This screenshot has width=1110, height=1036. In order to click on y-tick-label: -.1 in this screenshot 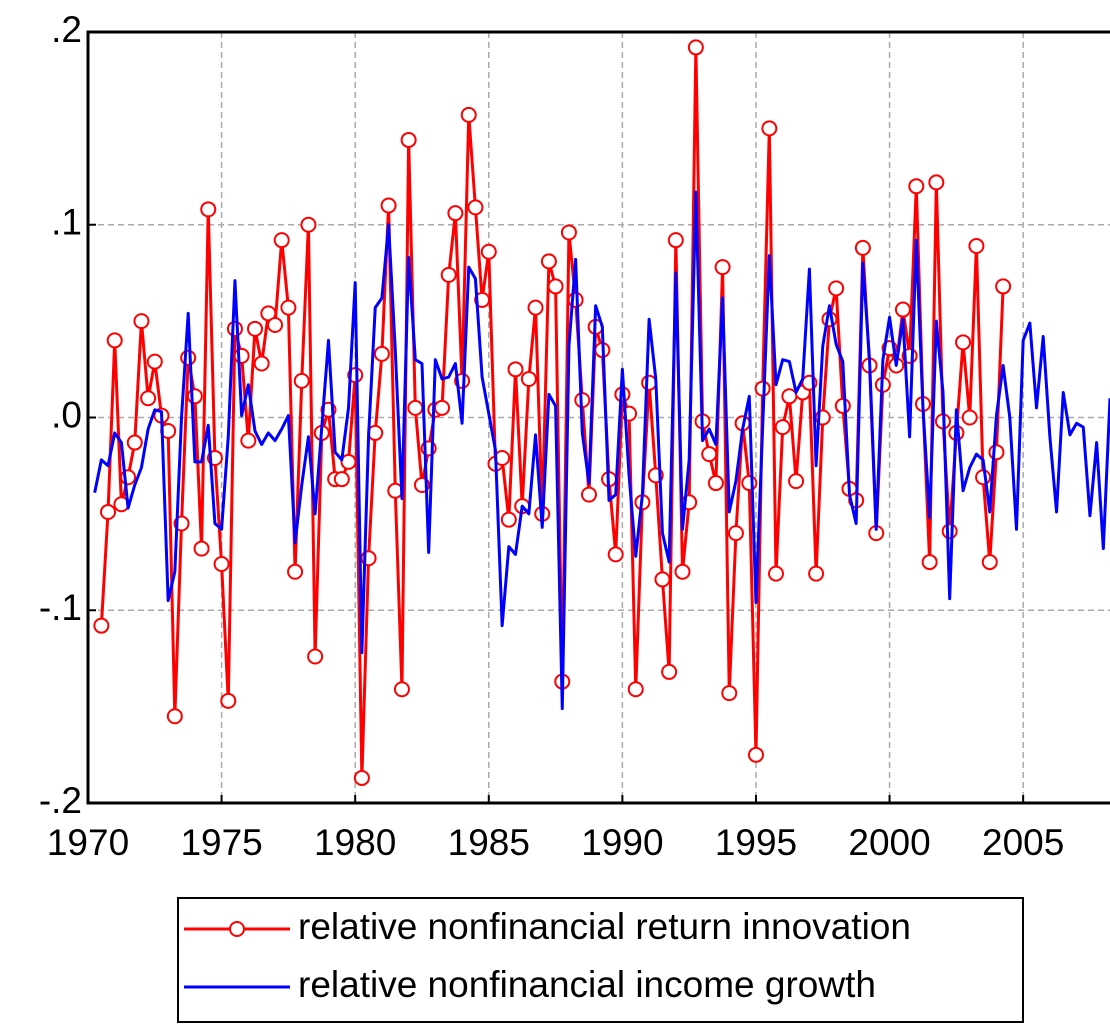, I will do `click(60, 607)`.